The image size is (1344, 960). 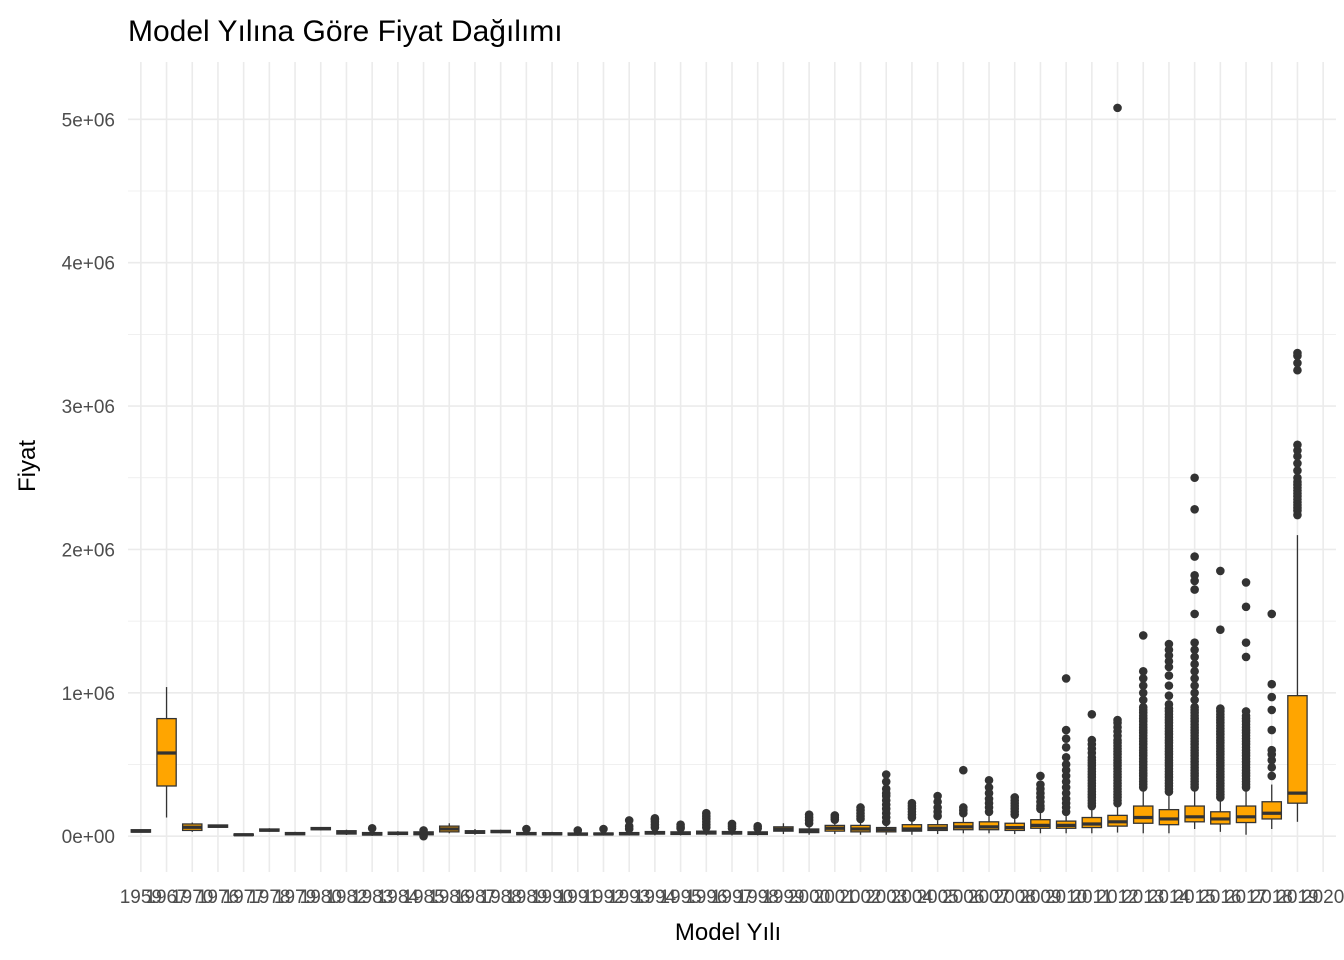 I want to click on box-2001, so click(x=835, y=823).